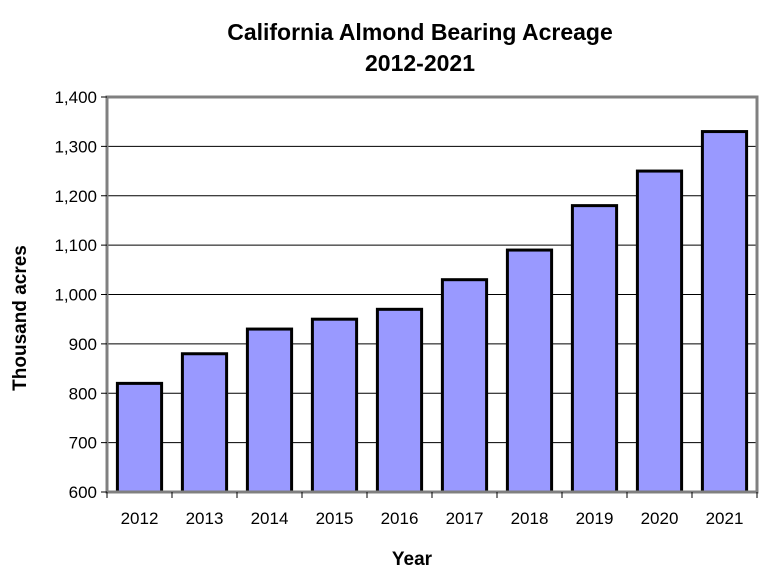 The height and width of the screenshot is (581, 770). I want to click on x-tick-label: 2015, so click(335, 518).